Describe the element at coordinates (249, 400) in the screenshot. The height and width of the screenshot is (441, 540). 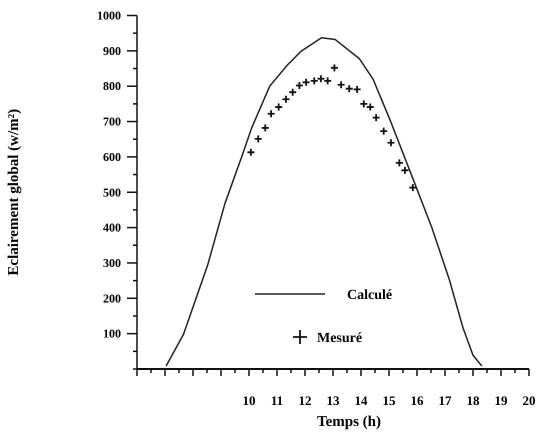
I see `x-tick-label: 10` at that location.